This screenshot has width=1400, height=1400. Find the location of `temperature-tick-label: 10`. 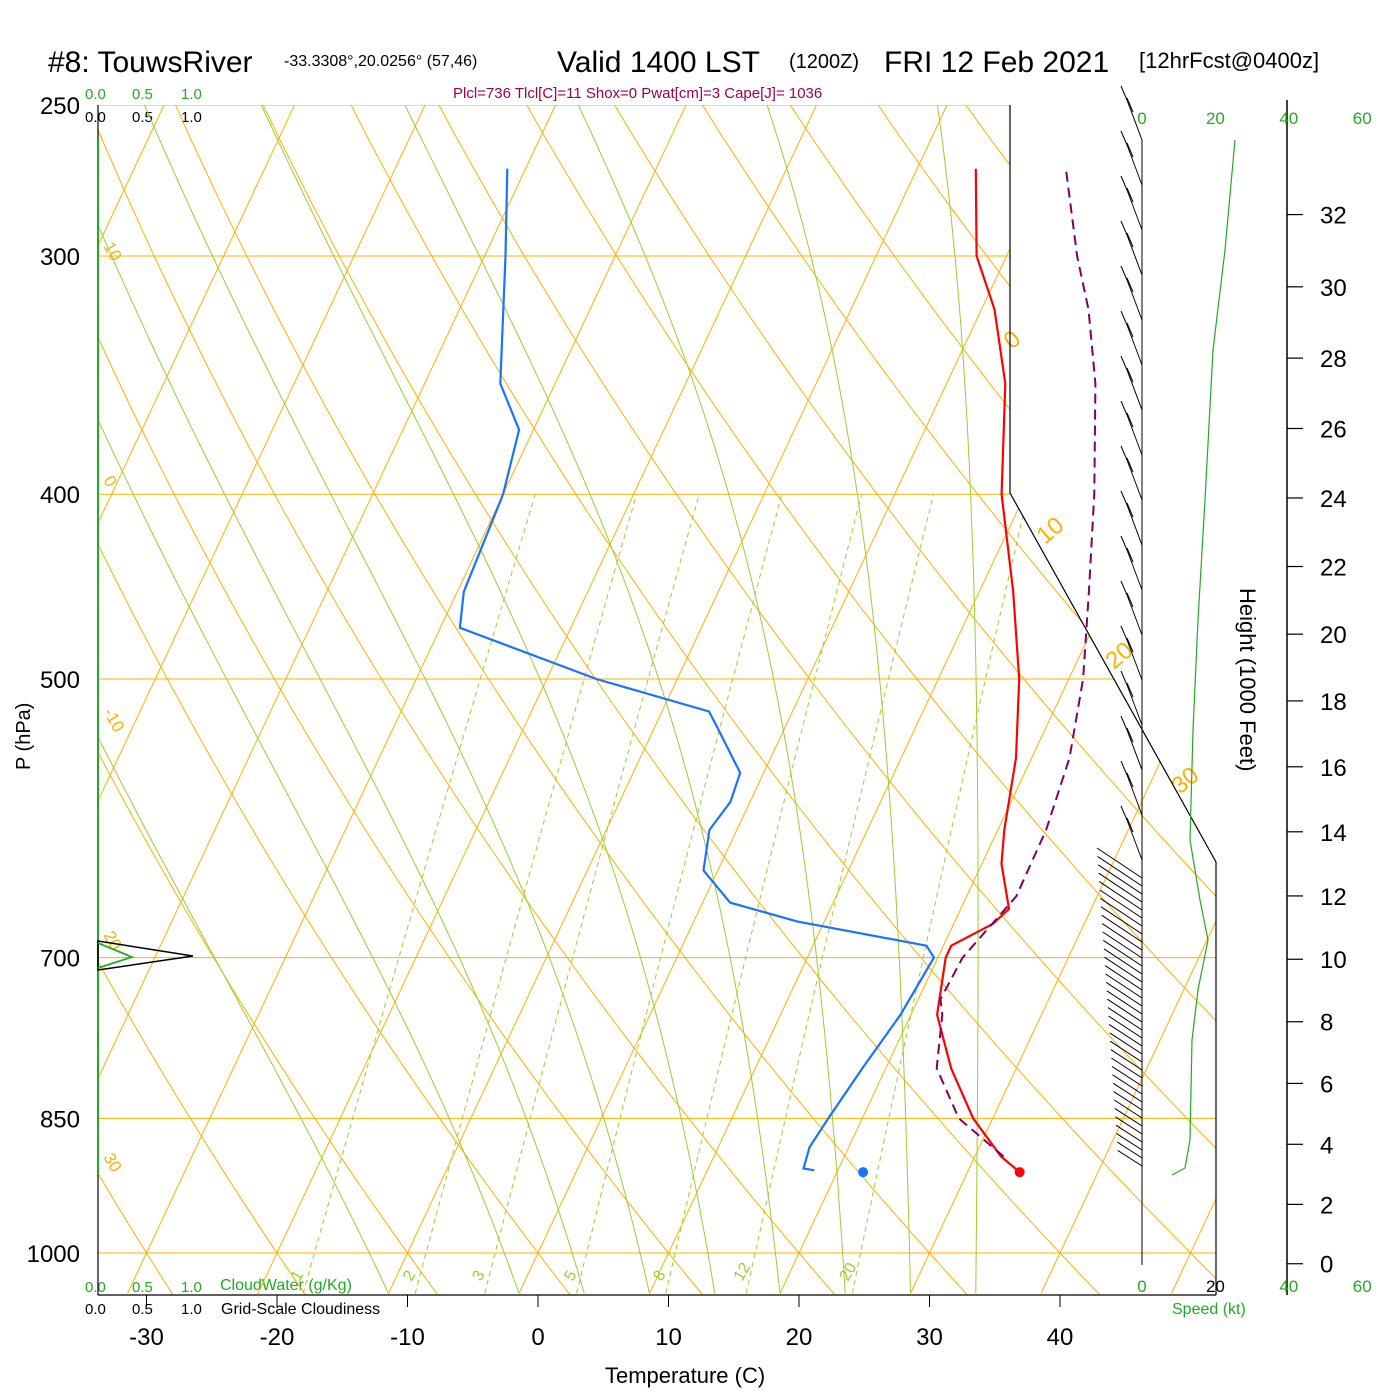

temperature-tick-label: 10 is located at coordinates (668, 1337).